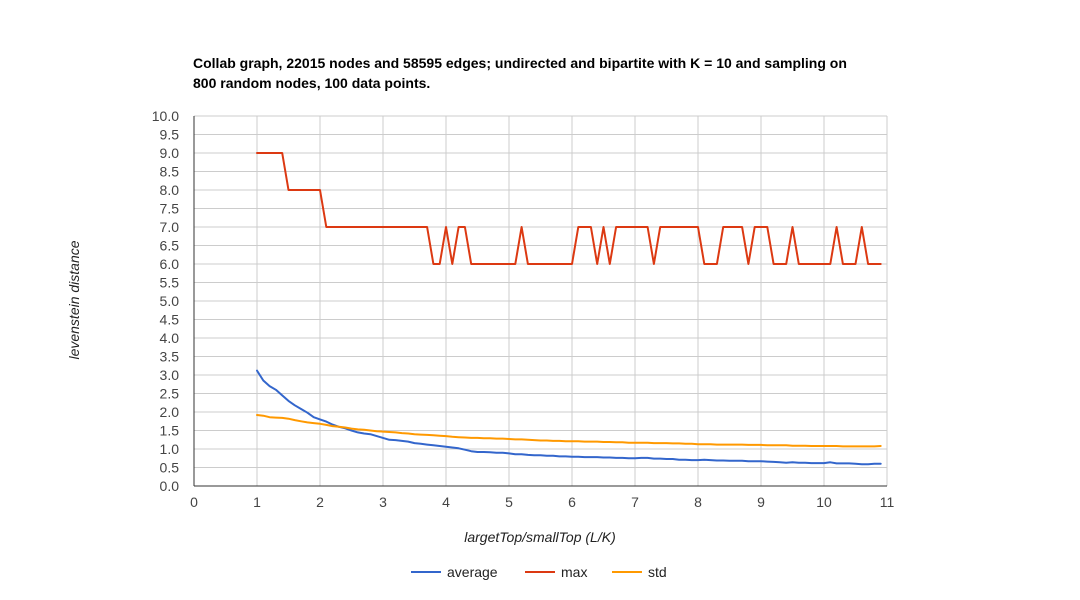  I want to click on legend: average max std, so click(539, 572).